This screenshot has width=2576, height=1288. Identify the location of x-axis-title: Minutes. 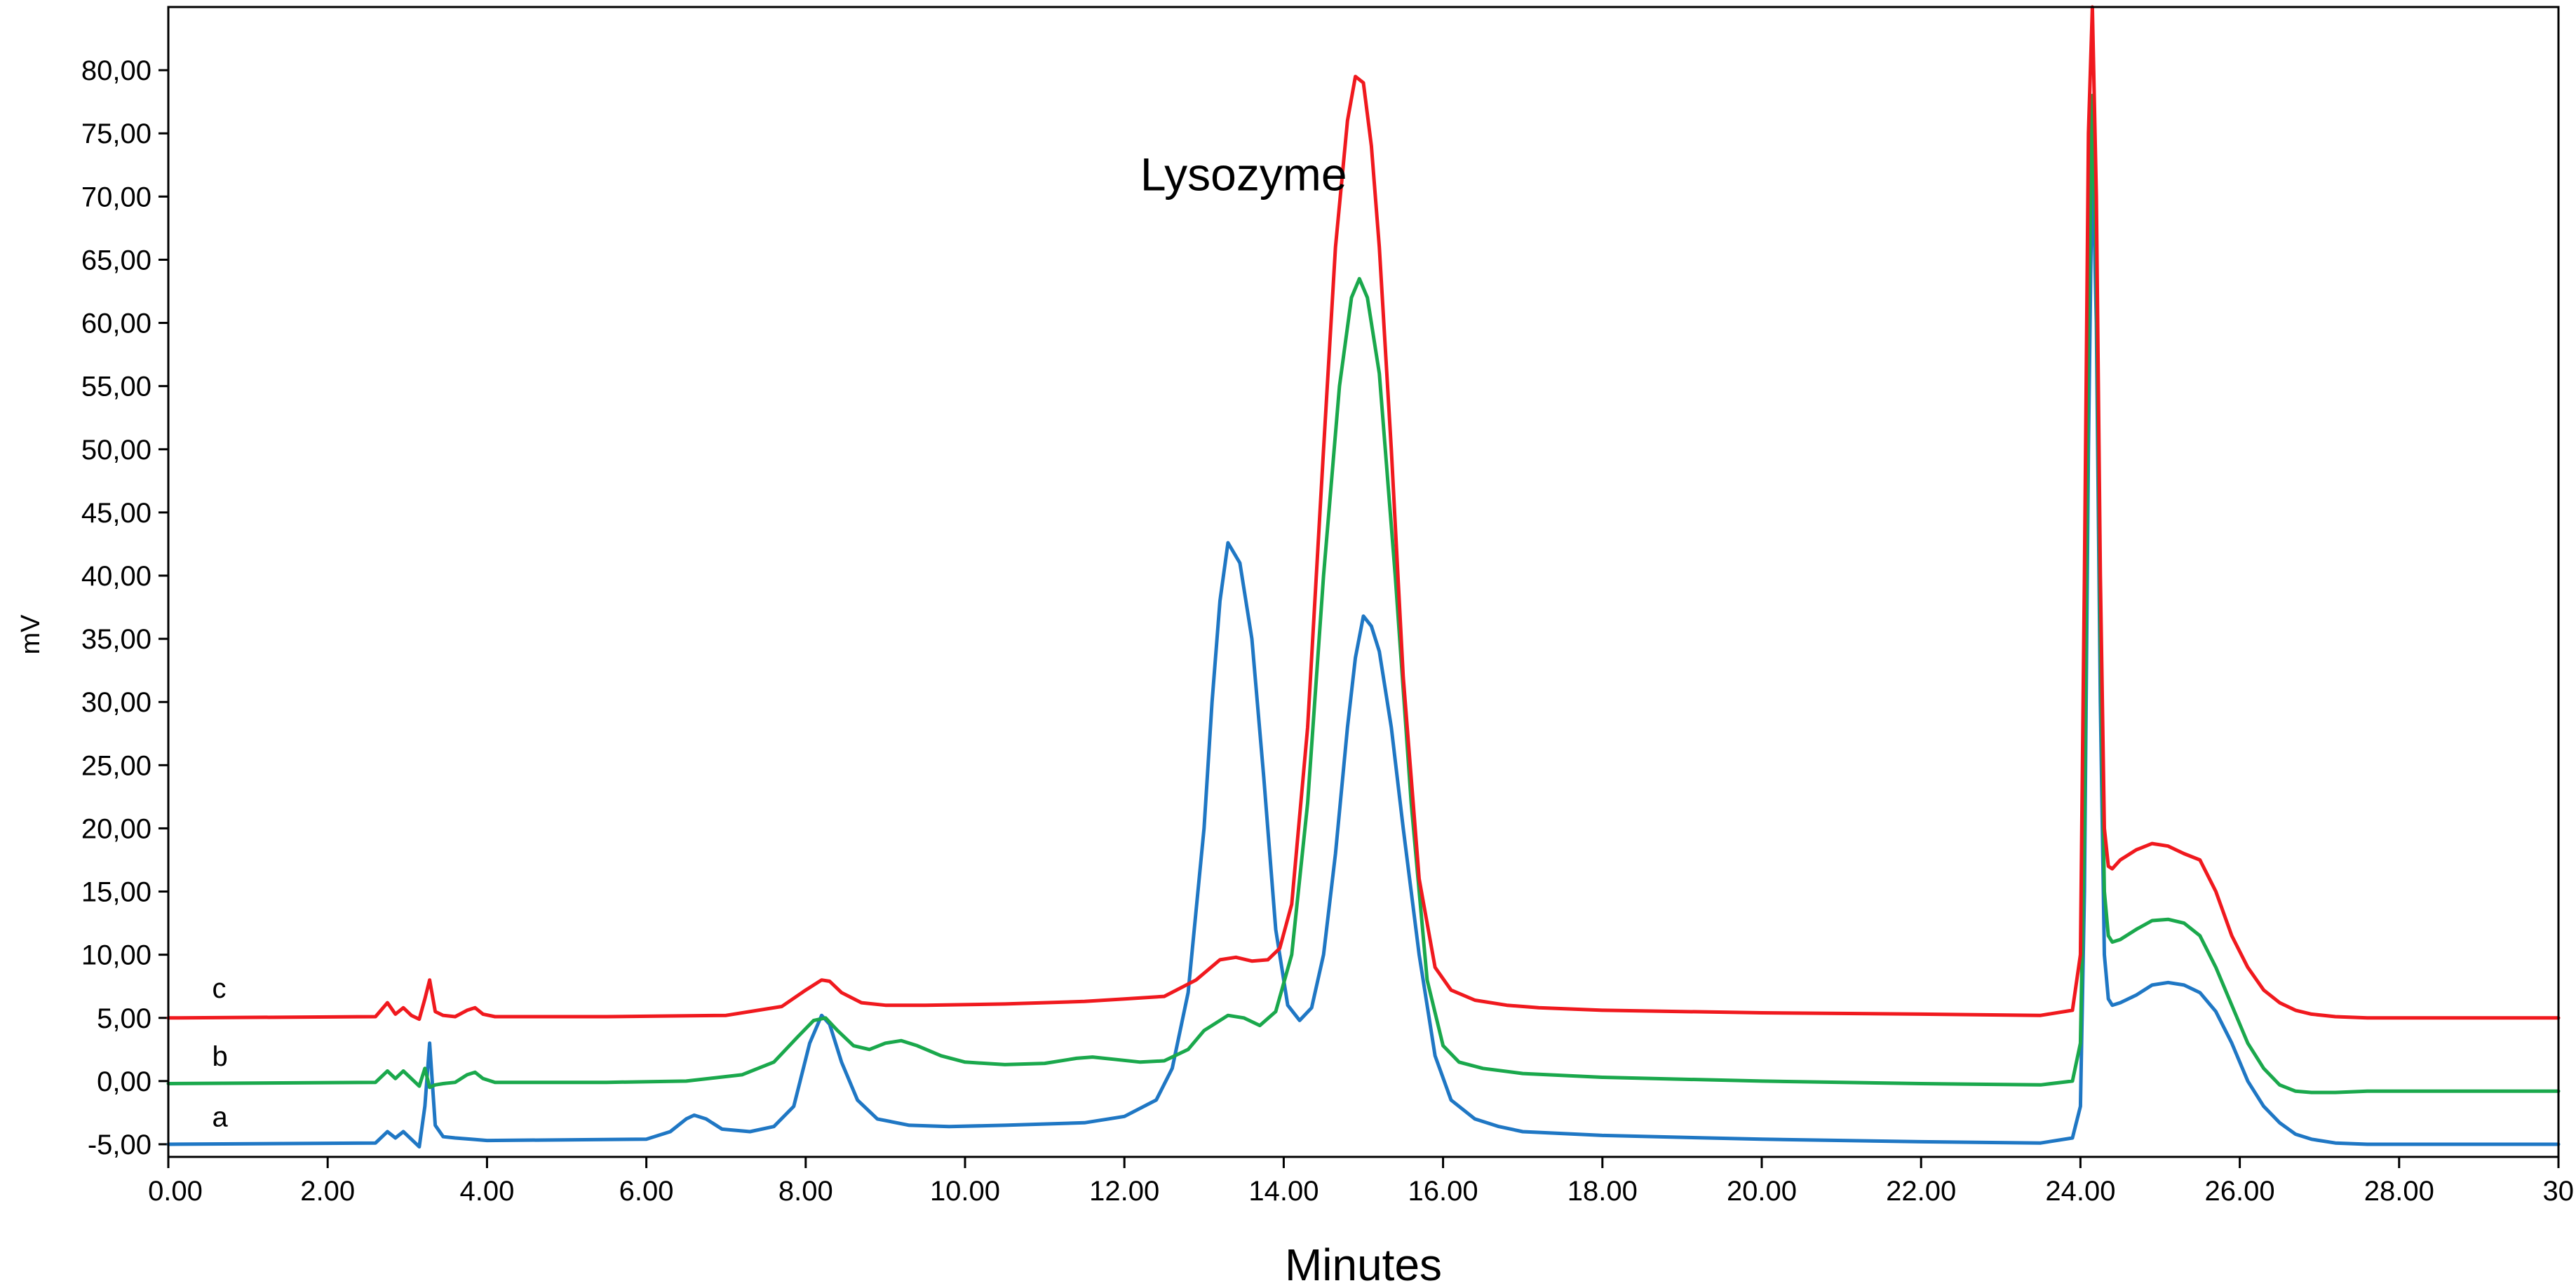
(1363, 1264).